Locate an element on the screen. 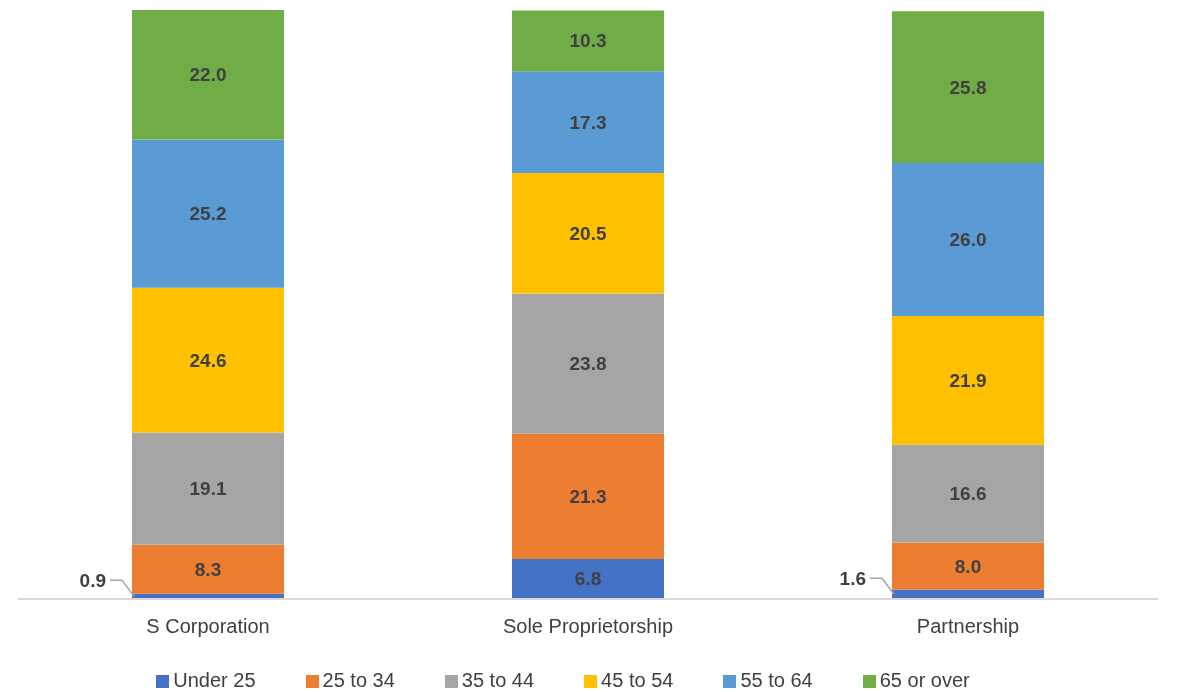 This screenshot has width=1177, height=692. x-tick-label: S Corporation is located at coordinates (208, 626).